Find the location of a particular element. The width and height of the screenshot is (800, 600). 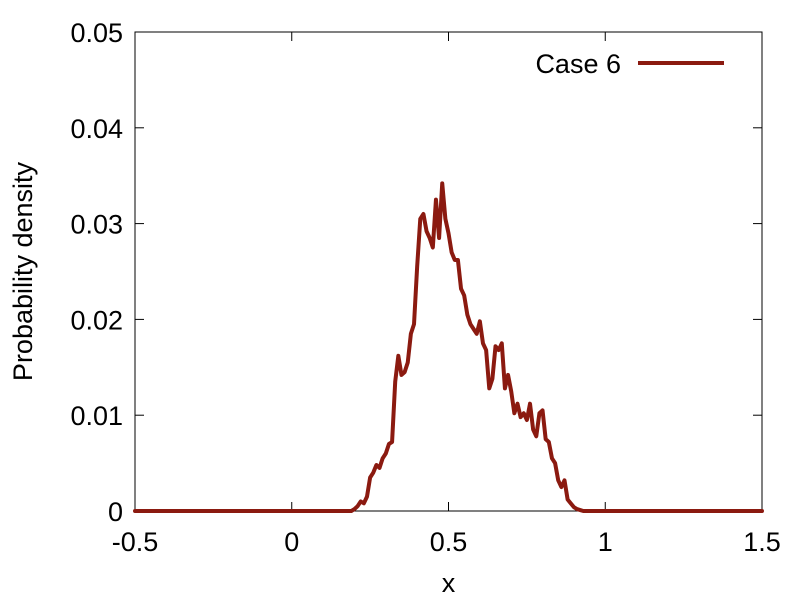

x-tick-label: -0.5 is located at coordinates (135, 542).